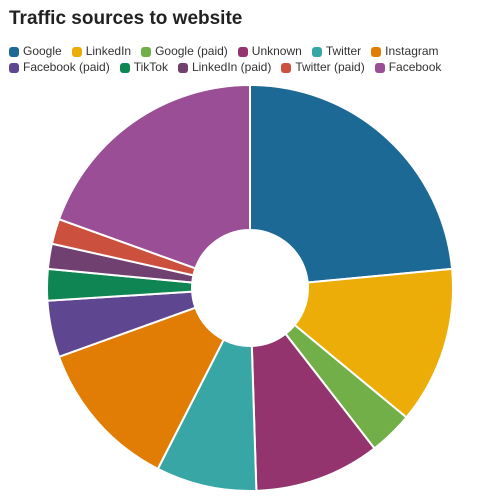 This screenshot has width=500, height=500. What do you see at coordinates (276, 51) in the screenshot?
I see `legend-label: Unknown` at bounding box center [276, 51].